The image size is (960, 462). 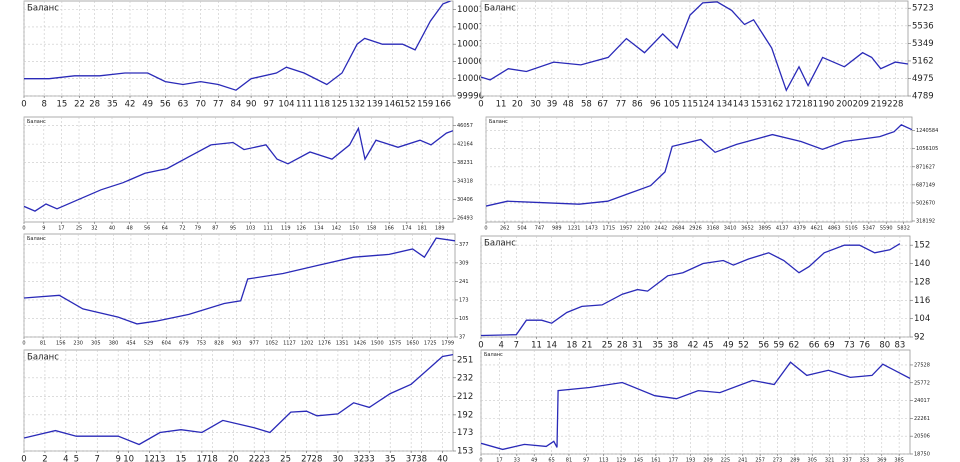 I want to click on y-tick-label: 4975, so click(x=923, y=79).